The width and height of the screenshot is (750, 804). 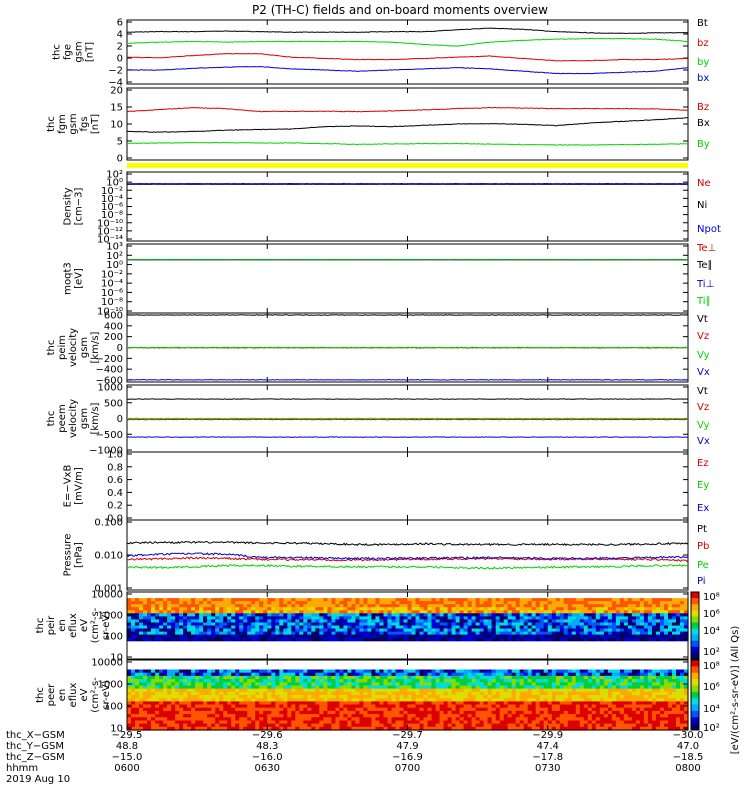 What do you see at coordinates (703, 565) in the screenshot?
I see `legend-Pe: Pe` at bounding box center [703, 565].